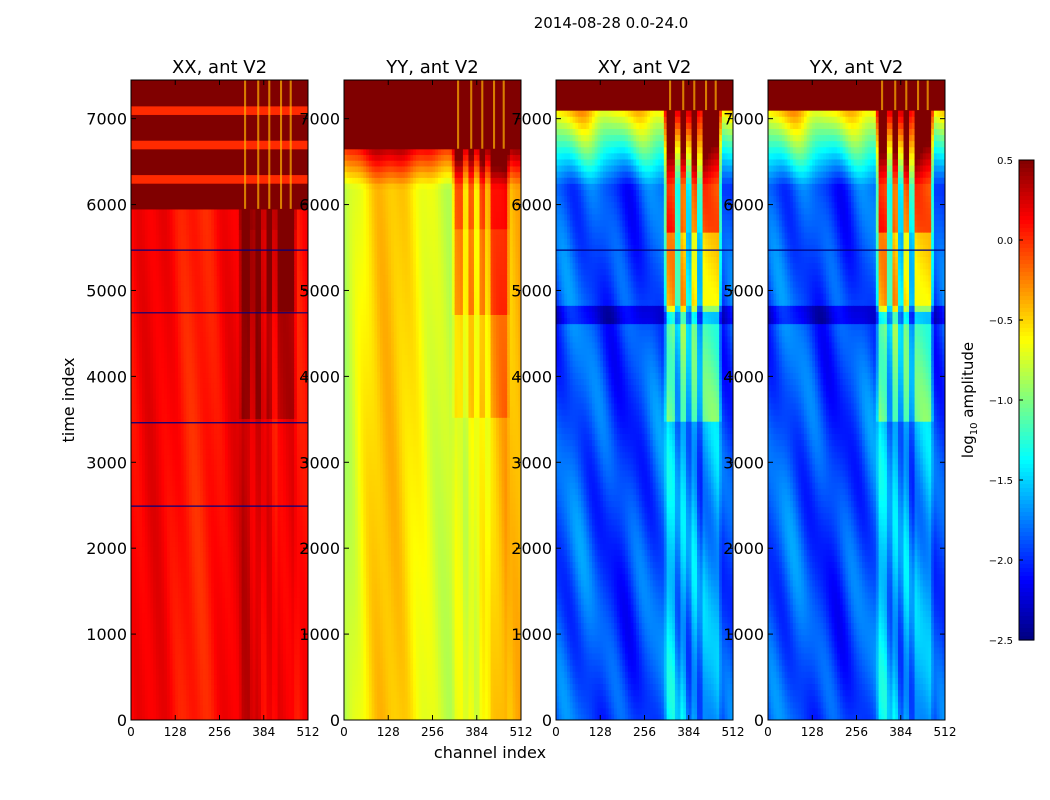 Image resolution: width=1050 pixels, height=800 pixels. What do you see at coordinates (1001, 481) in the screenshot?
I see `colorbar-tick-label: −1.5` at bounding box center [1001, 481].